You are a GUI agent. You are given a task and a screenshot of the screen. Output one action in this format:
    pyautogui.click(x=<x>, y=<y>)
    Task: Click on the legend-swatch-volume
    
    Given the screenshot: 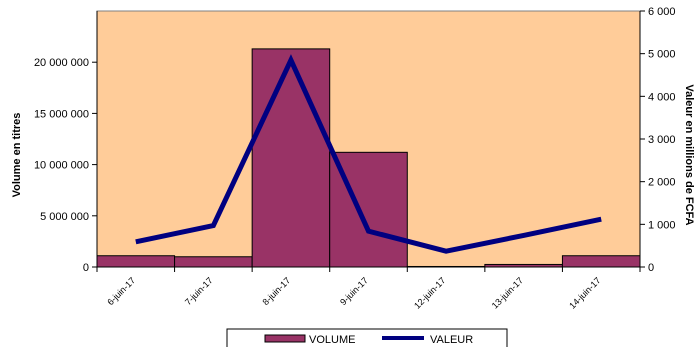 What is the action you would take?
    pyautogui.click(x=285, y=338)
    